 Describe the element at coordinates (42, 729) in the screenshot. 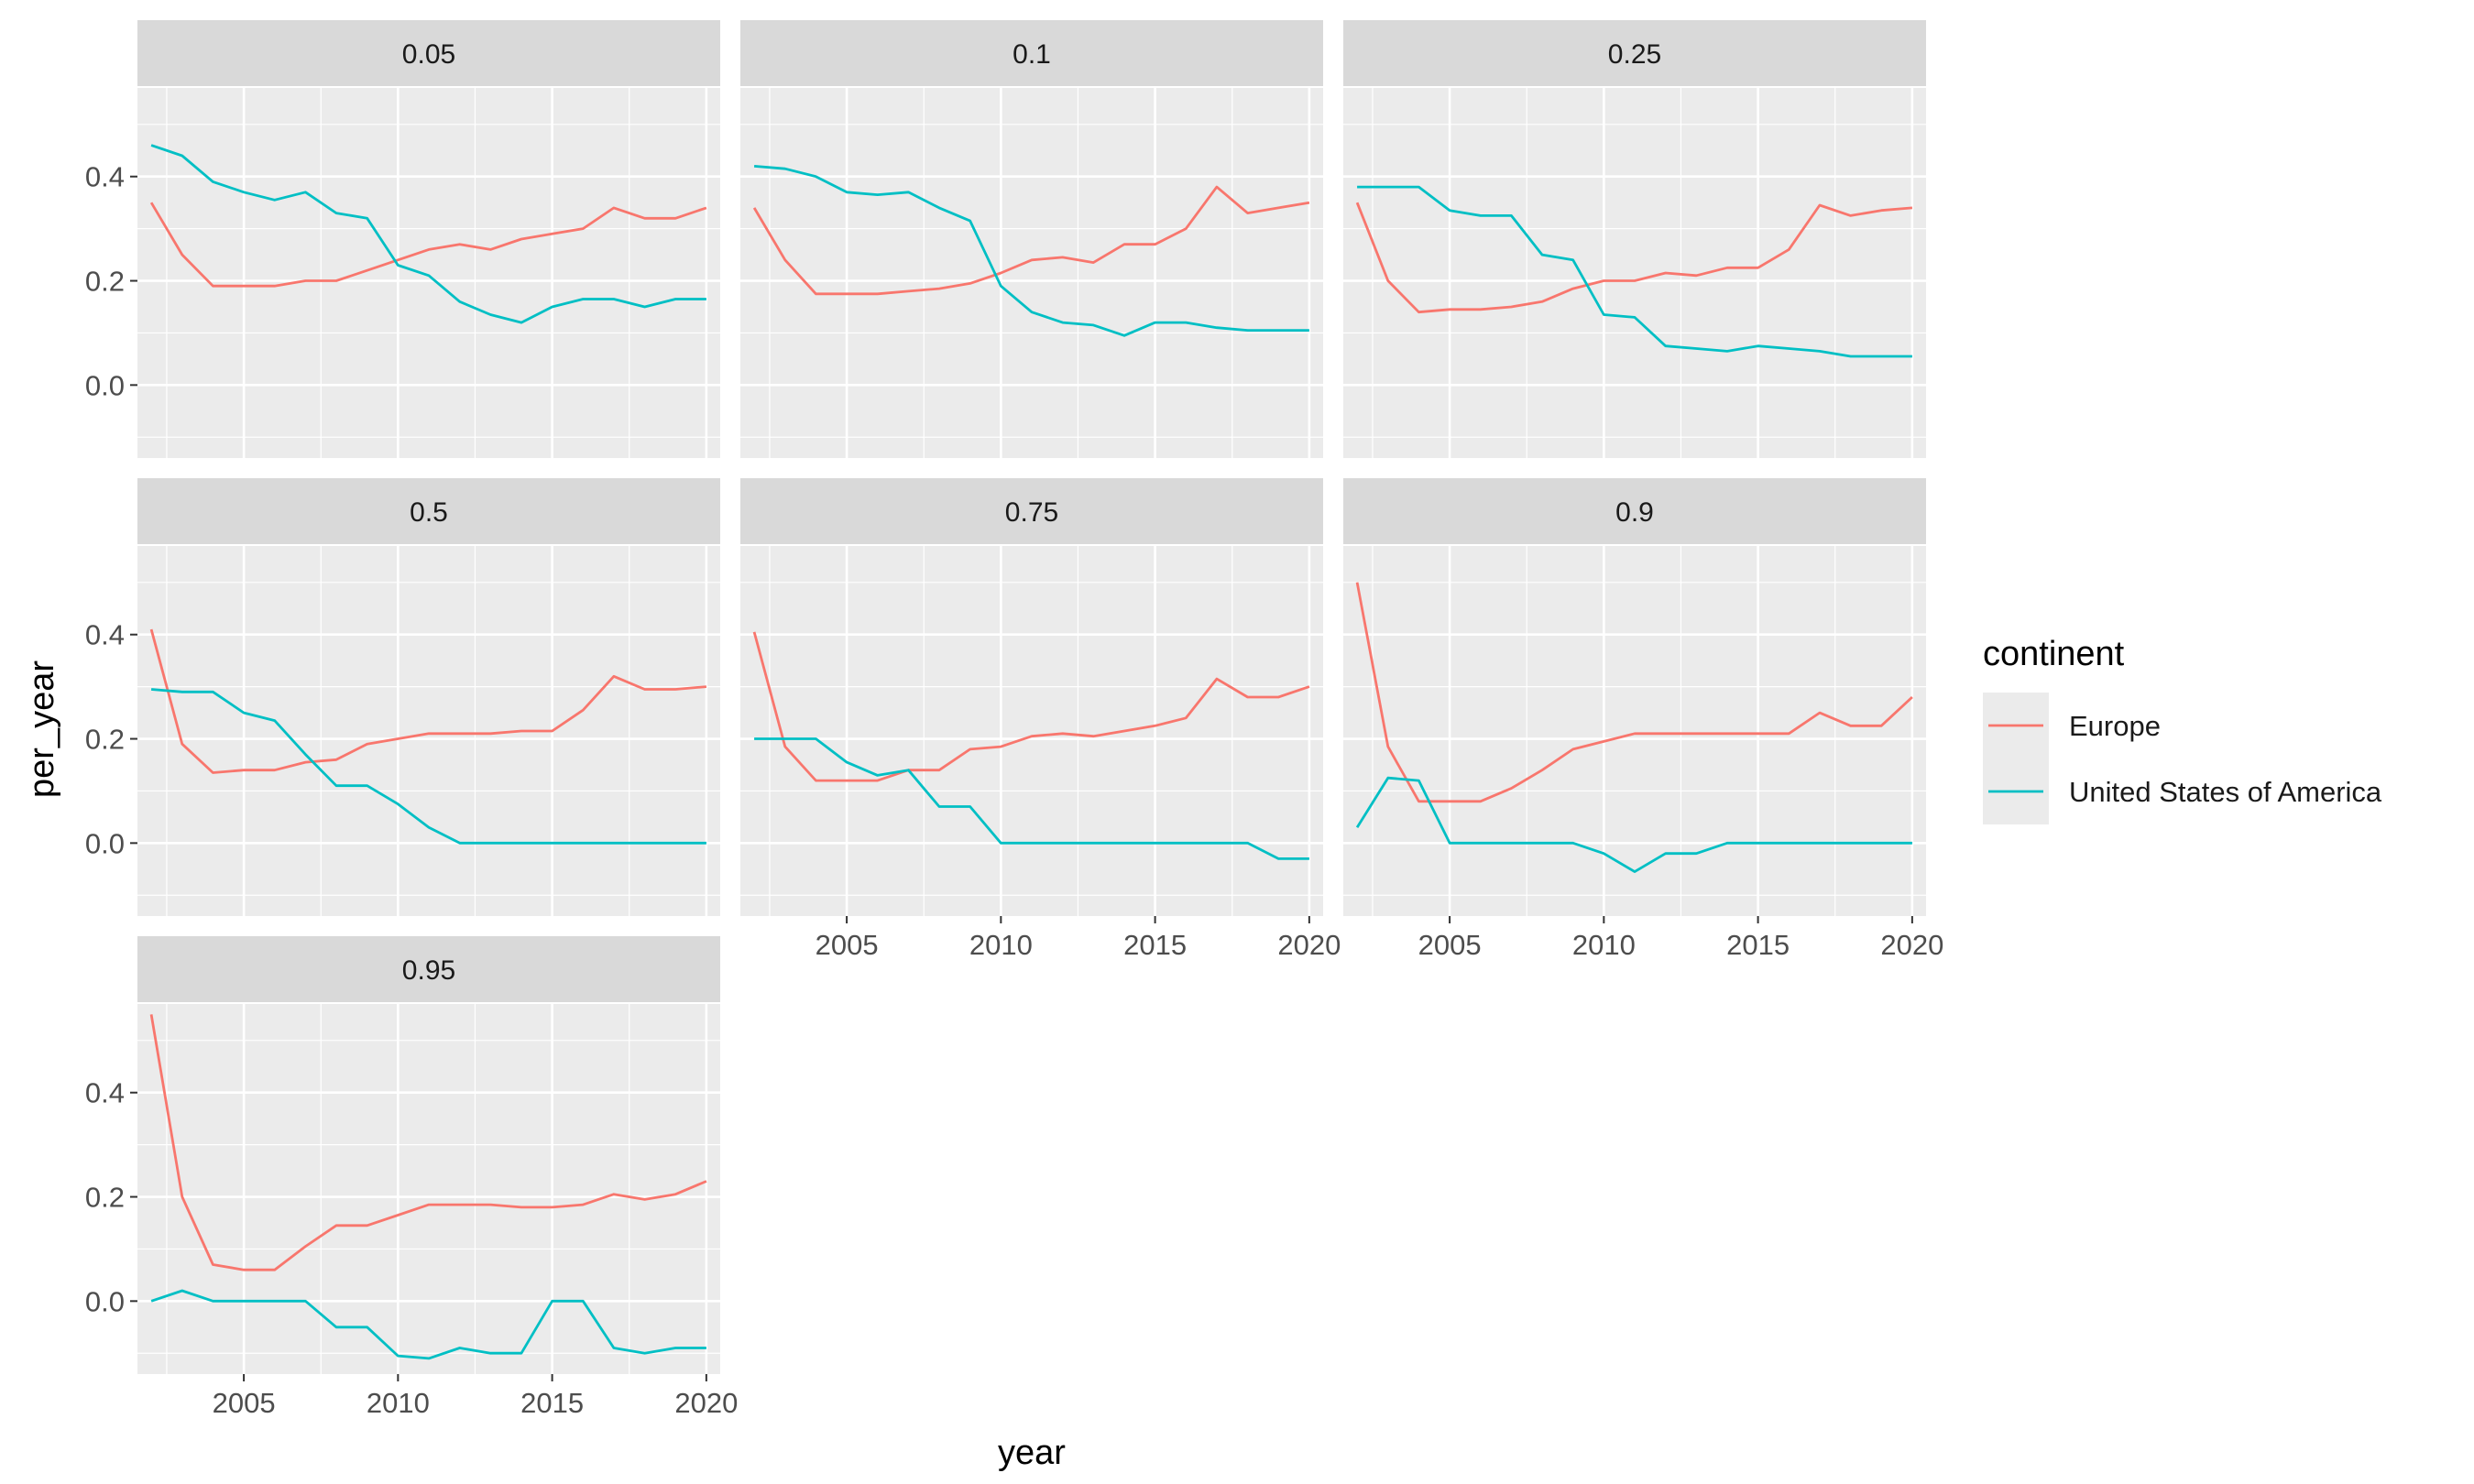

I see `y-axis-title: per_year` at that location.